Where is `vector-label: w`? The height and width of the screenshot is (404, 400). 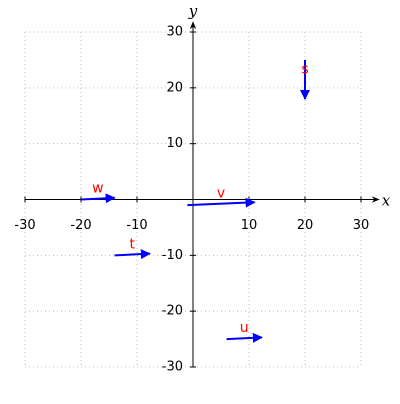
vector-label: w is located at coordinates (97, 189).